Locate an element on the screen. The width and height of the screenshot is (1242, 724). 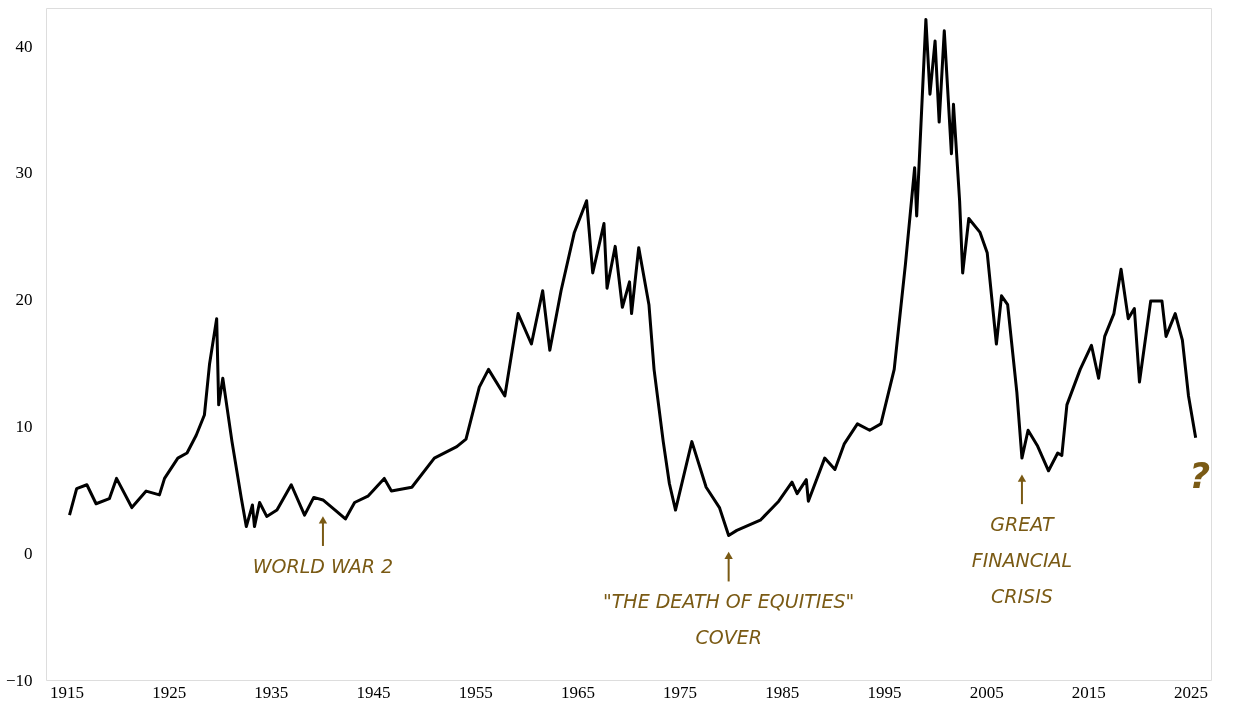
annotation: ? is located at coordinates (1200, 475).